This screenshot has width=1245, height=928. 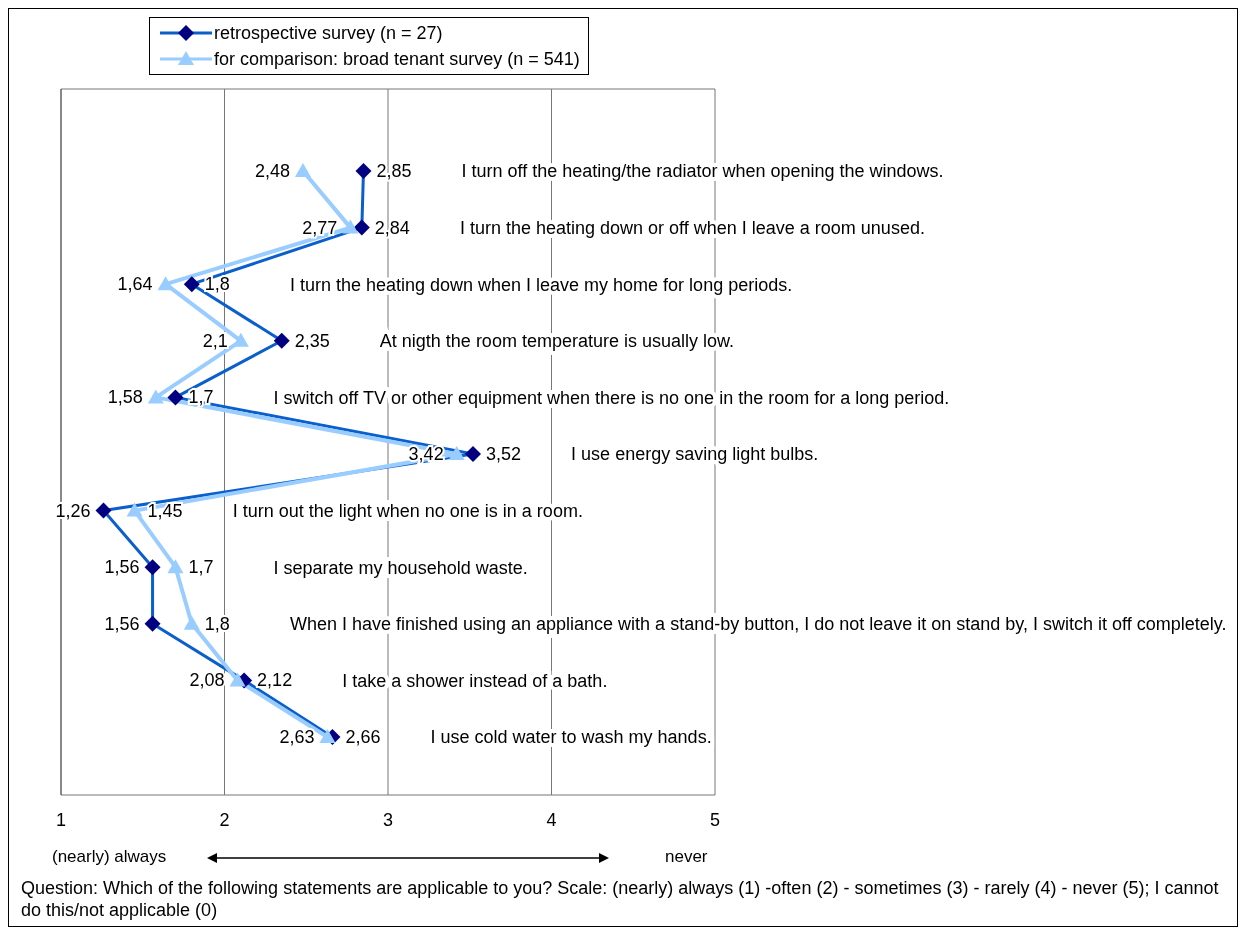 What do you see at coordinates (392, 227) in the screenshot?
I see `data-label: 2,84` at bounding box center [392, 227].